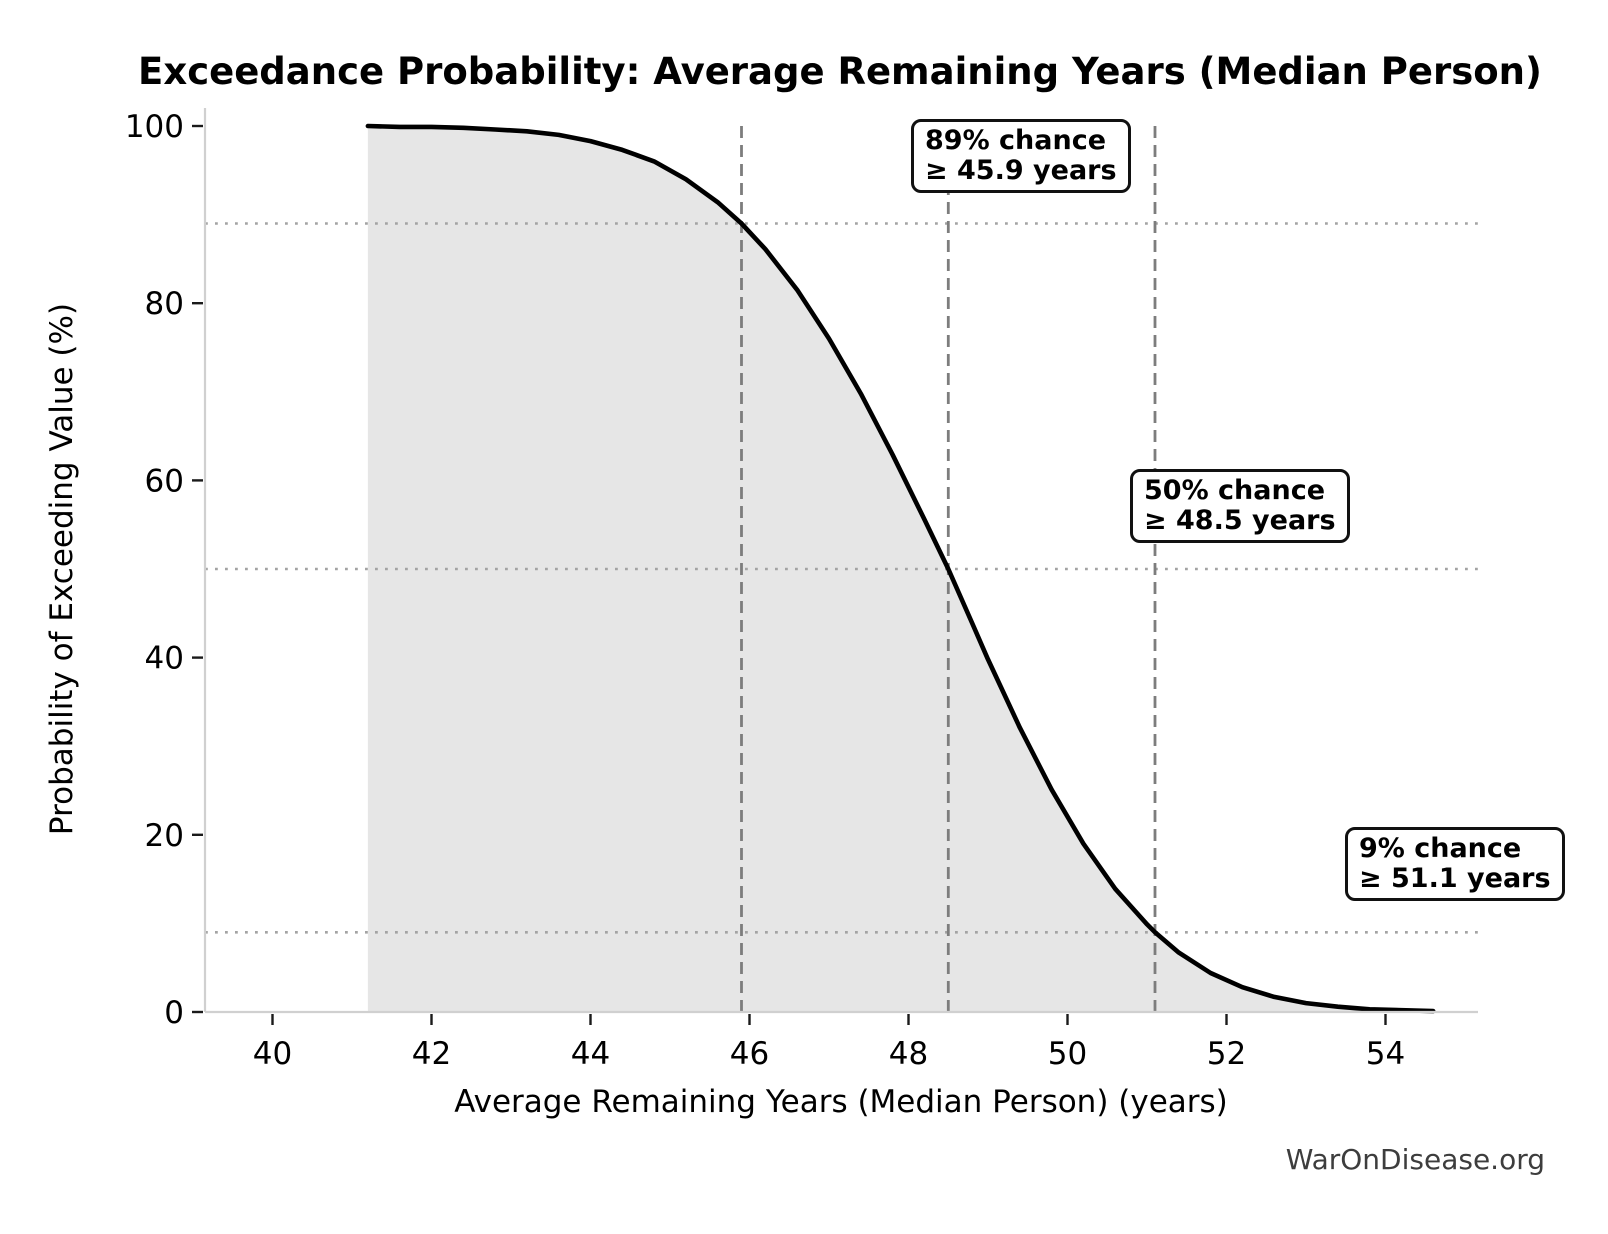 The image size is (1608, 1234). Describe the element at coordinates (1067, 1054) in the screenshot. I see `x-tick-label-50: 50` at that location.